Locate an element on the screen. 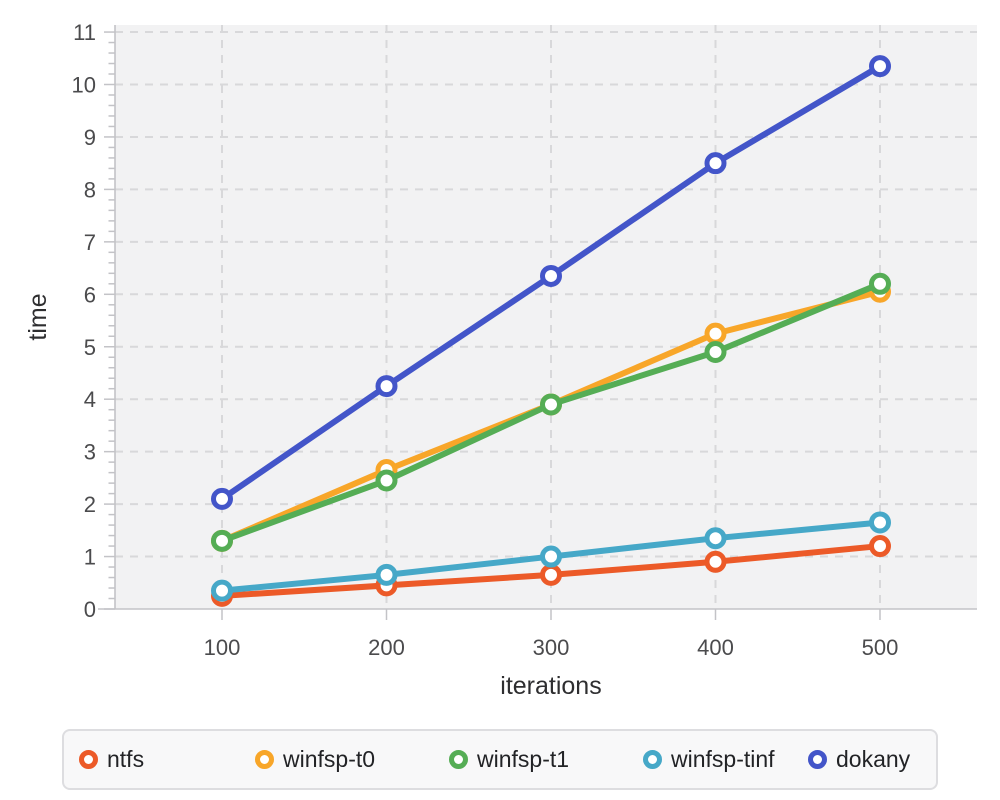 This screenshot has width=1000, height=800. y-tick-label: 10 is located at coordinates (84, 85).